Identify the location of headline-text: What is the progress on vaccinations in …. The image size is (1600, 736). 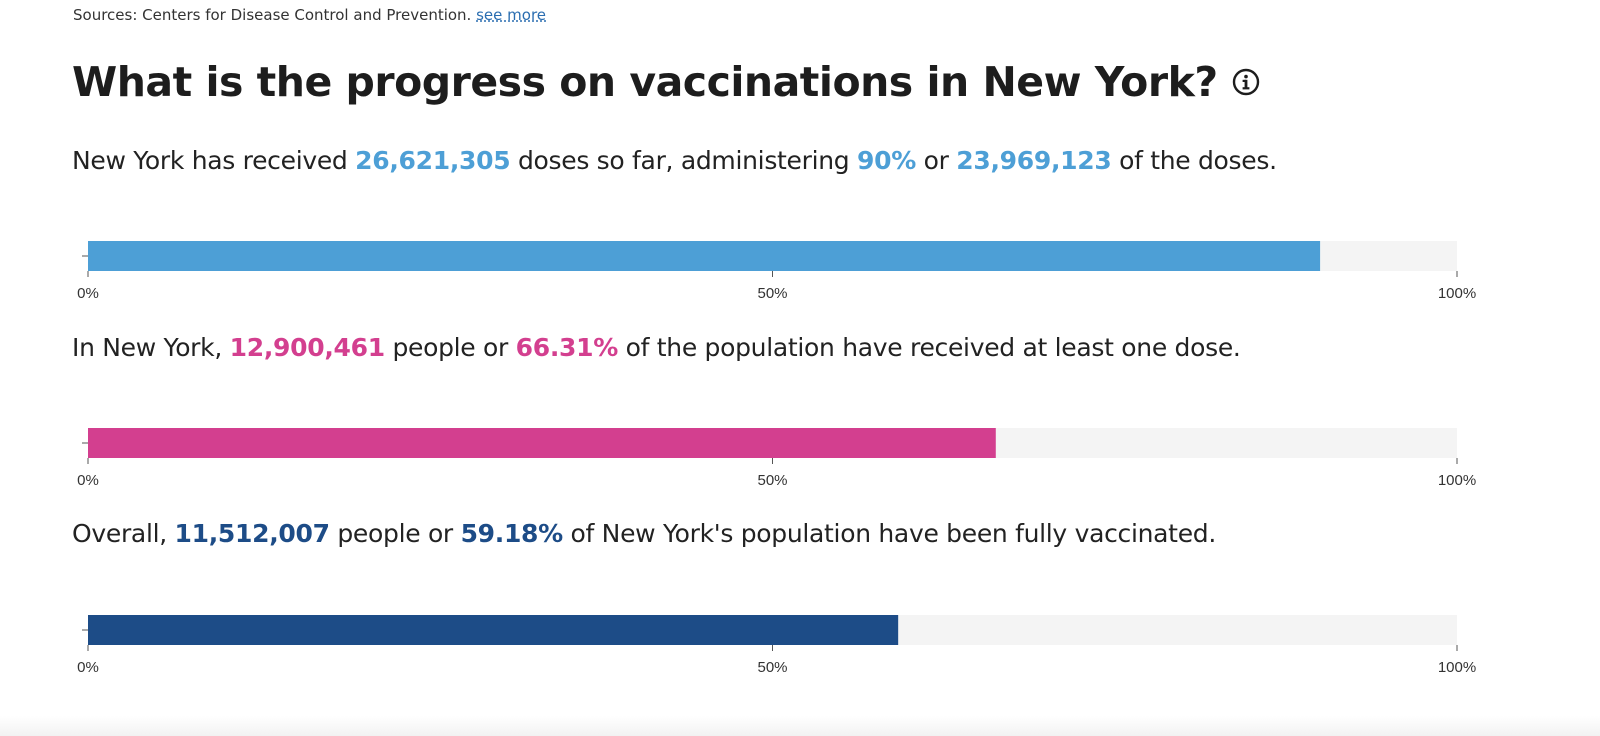
(645, 82).